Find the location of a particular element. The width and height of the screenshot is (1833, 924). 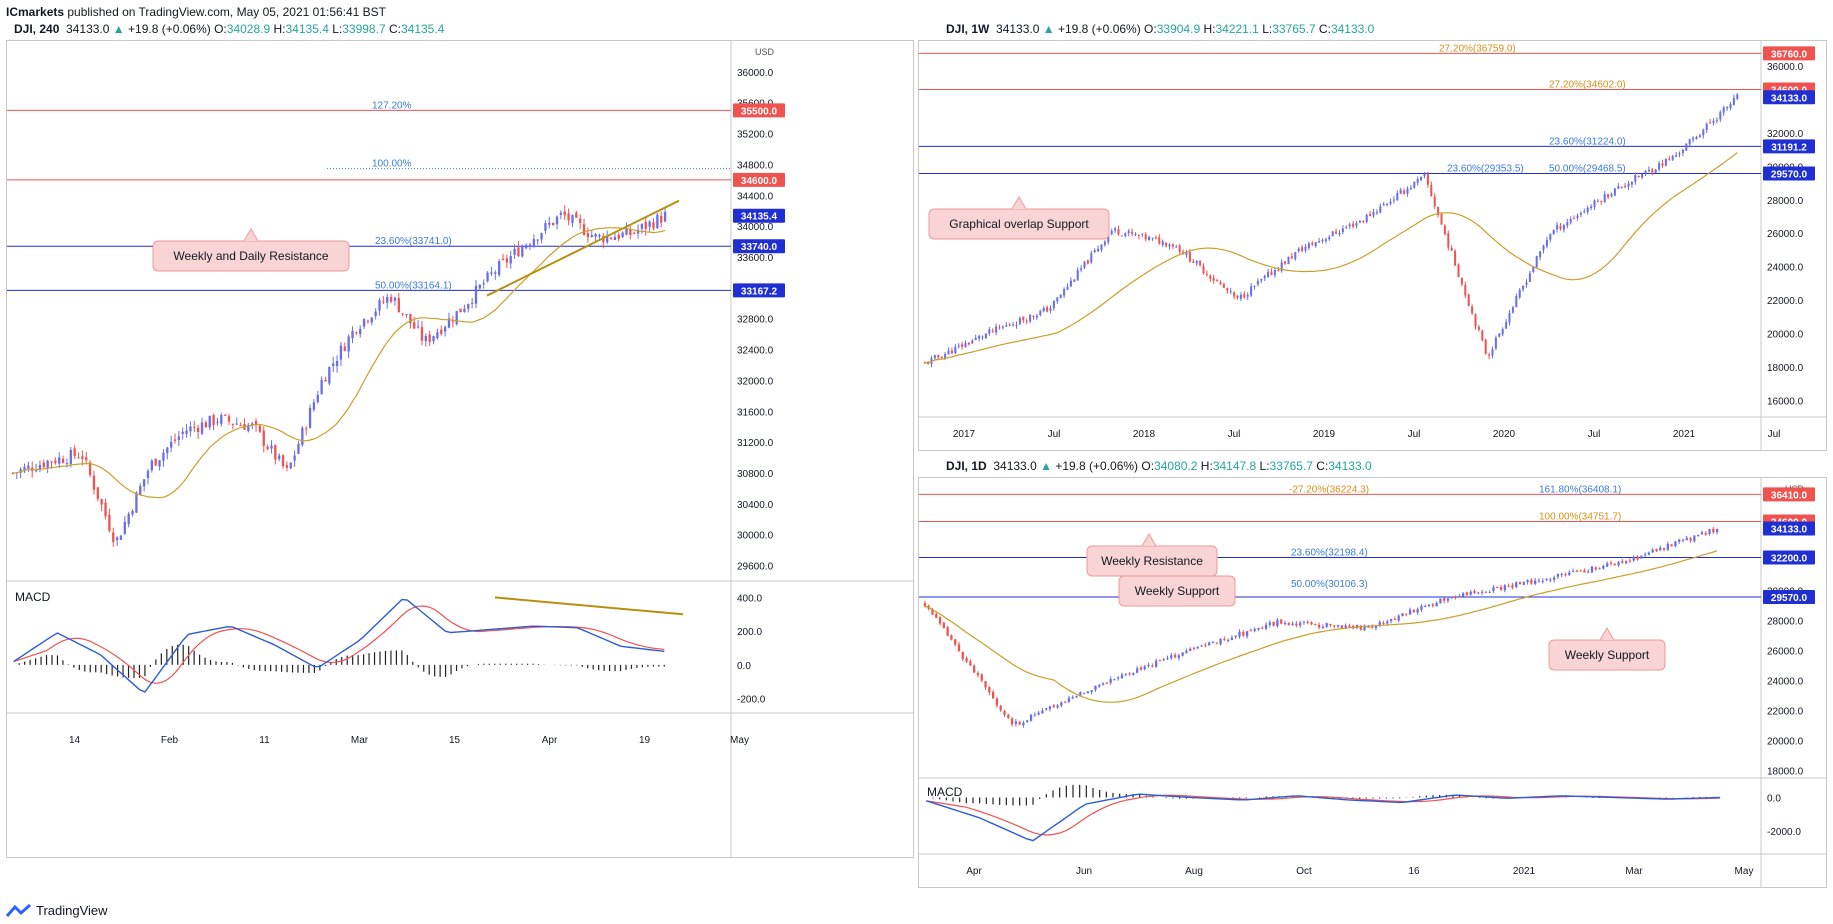

y-tick-label: 30800.0 is located at coordinates (755, 474).